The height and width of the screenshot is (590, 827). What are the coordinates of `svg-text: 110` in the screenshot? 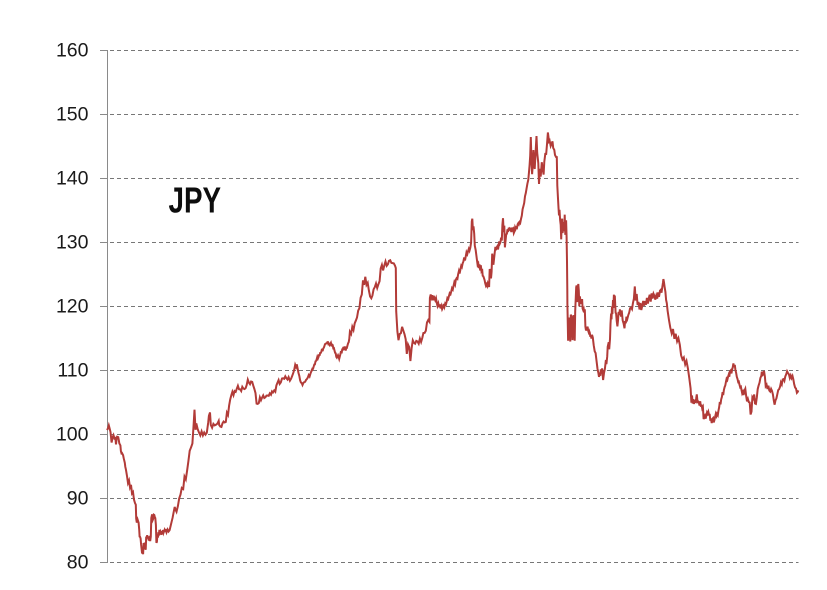 It's located at (72, 371).